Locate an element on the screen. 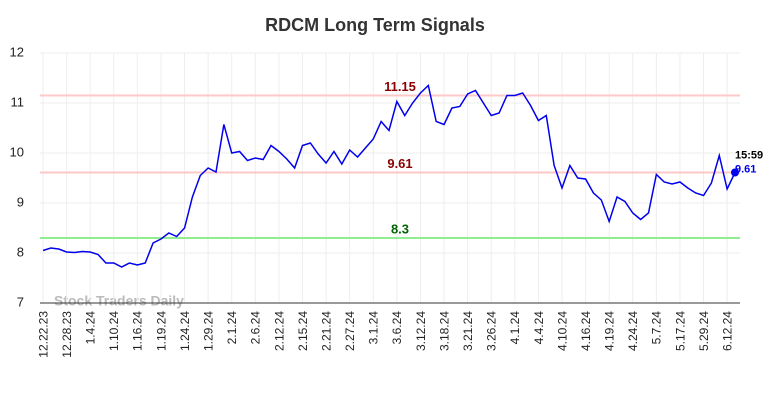 This screenshot has height=398, width=784. x-tick-label: 3.12.24 is located at coordinates (421, 331).